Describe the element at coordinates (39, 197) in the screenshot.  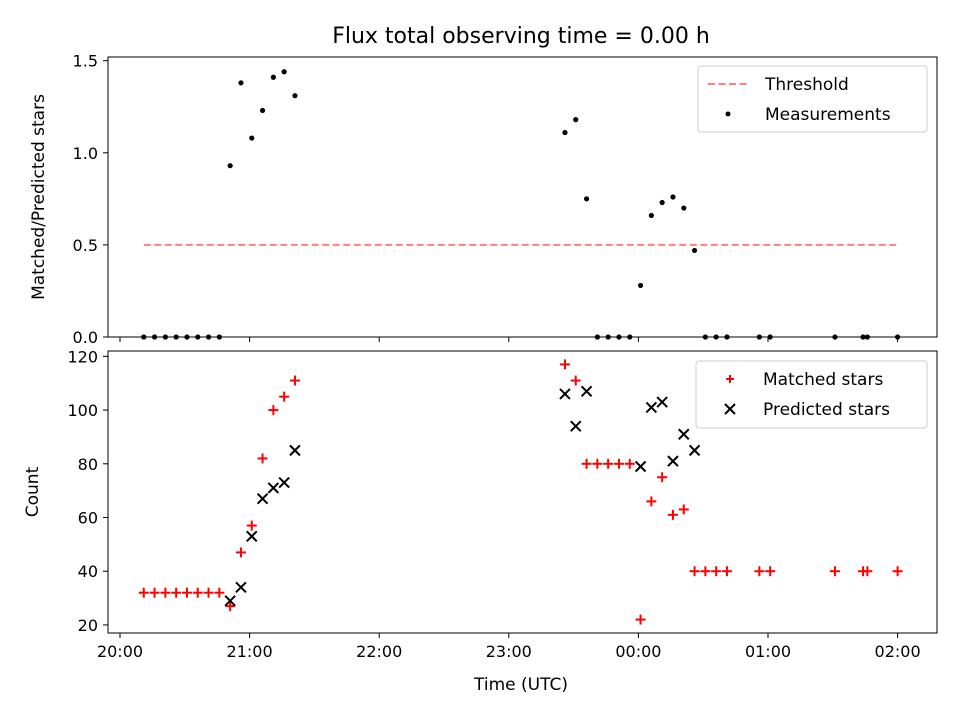
I see `top-y-axis-label: Matched/Predicted stars` at that location.